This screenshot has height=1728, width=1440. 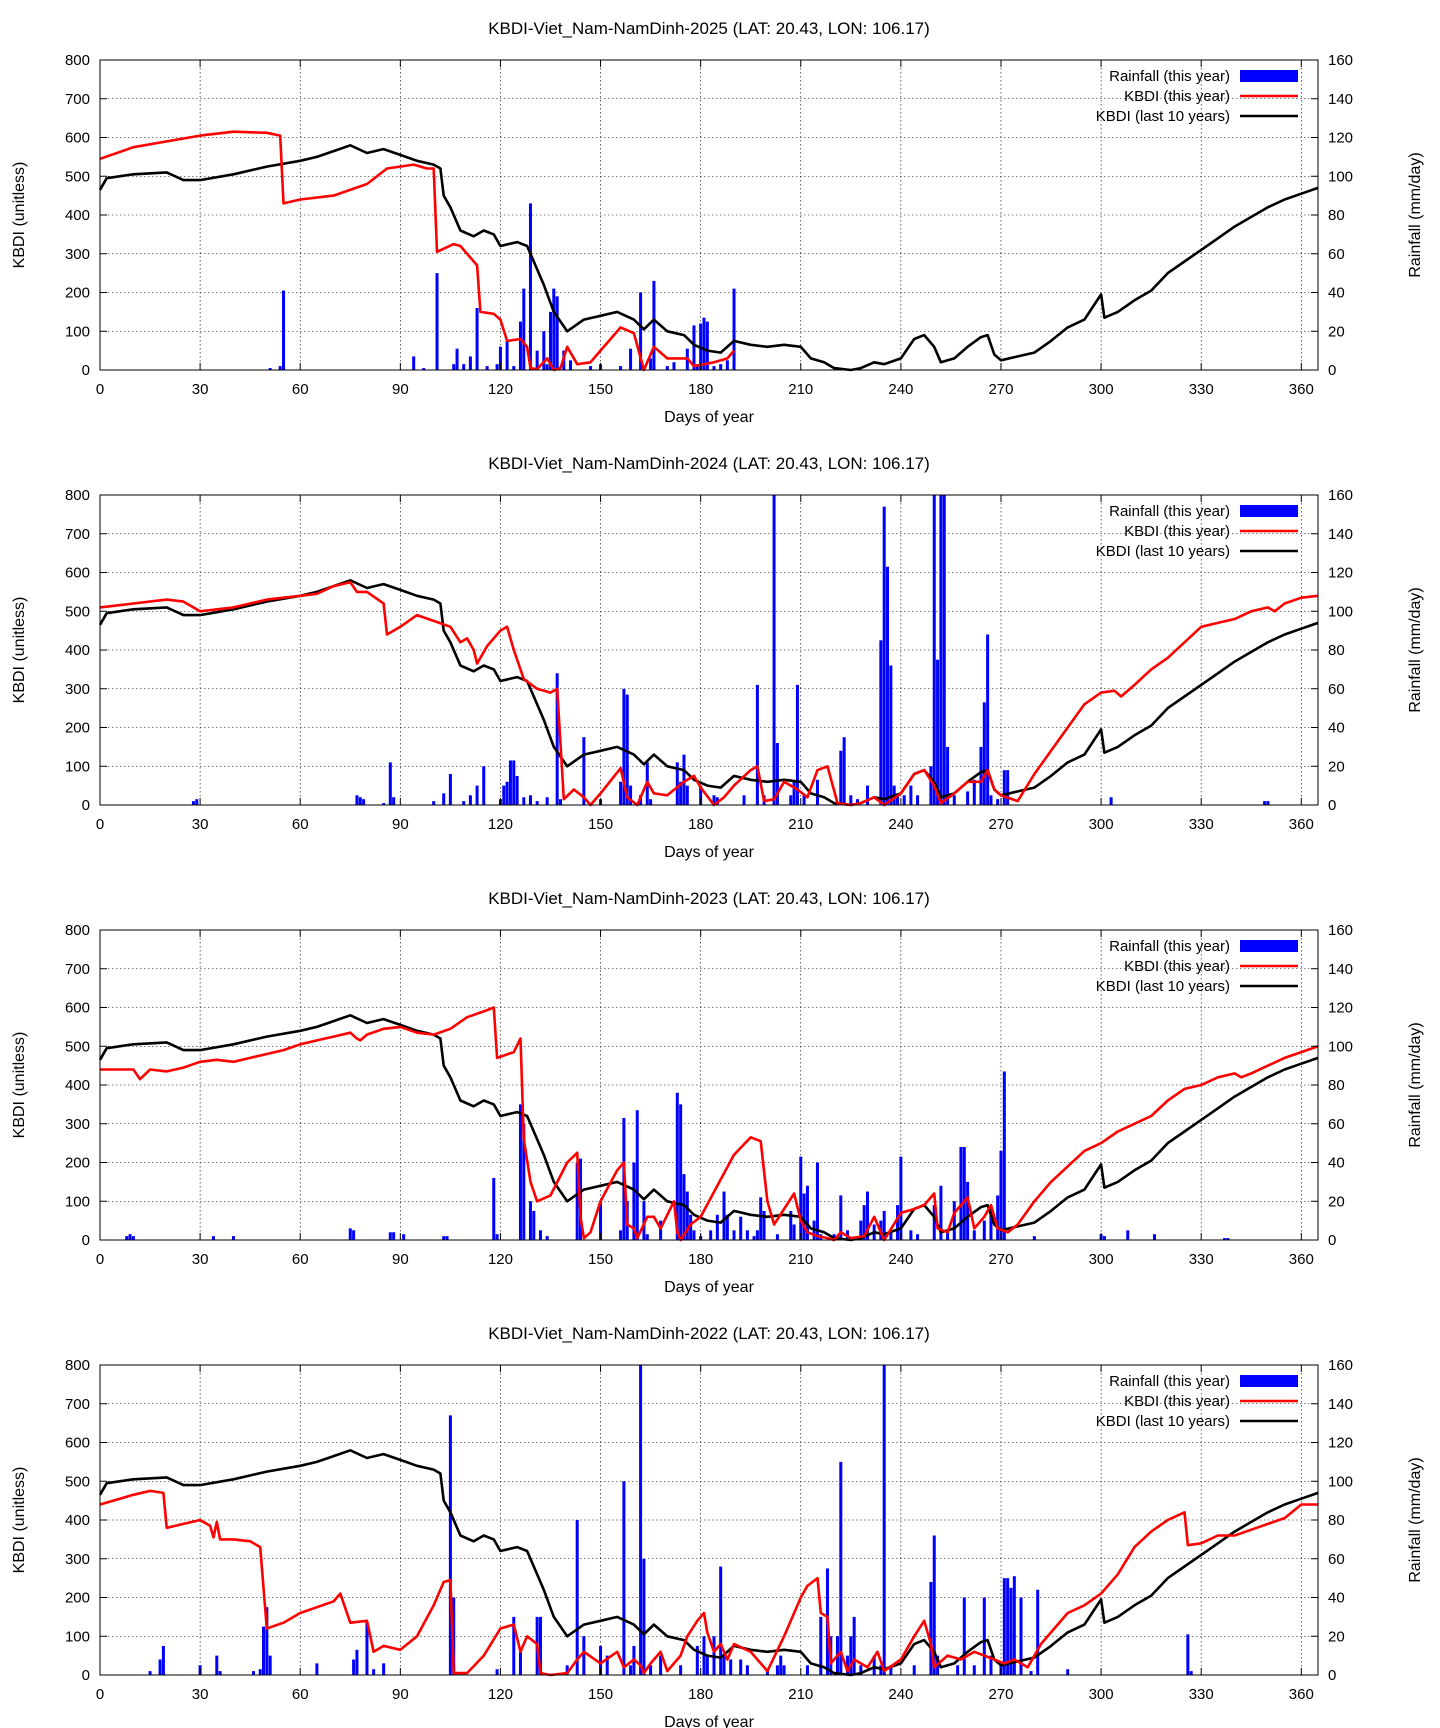 I want to click on y-tick-label: 400, so click(x=77, y=1520).